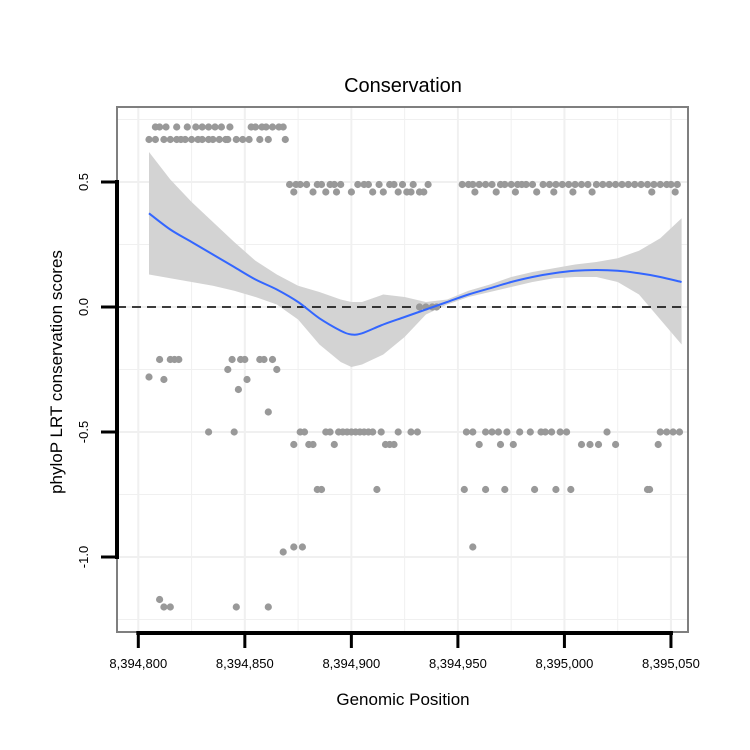 Image resolution: width=750 pixels, height=750 pixels. I want to click on chart-title: Conservation, so click(403, 86).